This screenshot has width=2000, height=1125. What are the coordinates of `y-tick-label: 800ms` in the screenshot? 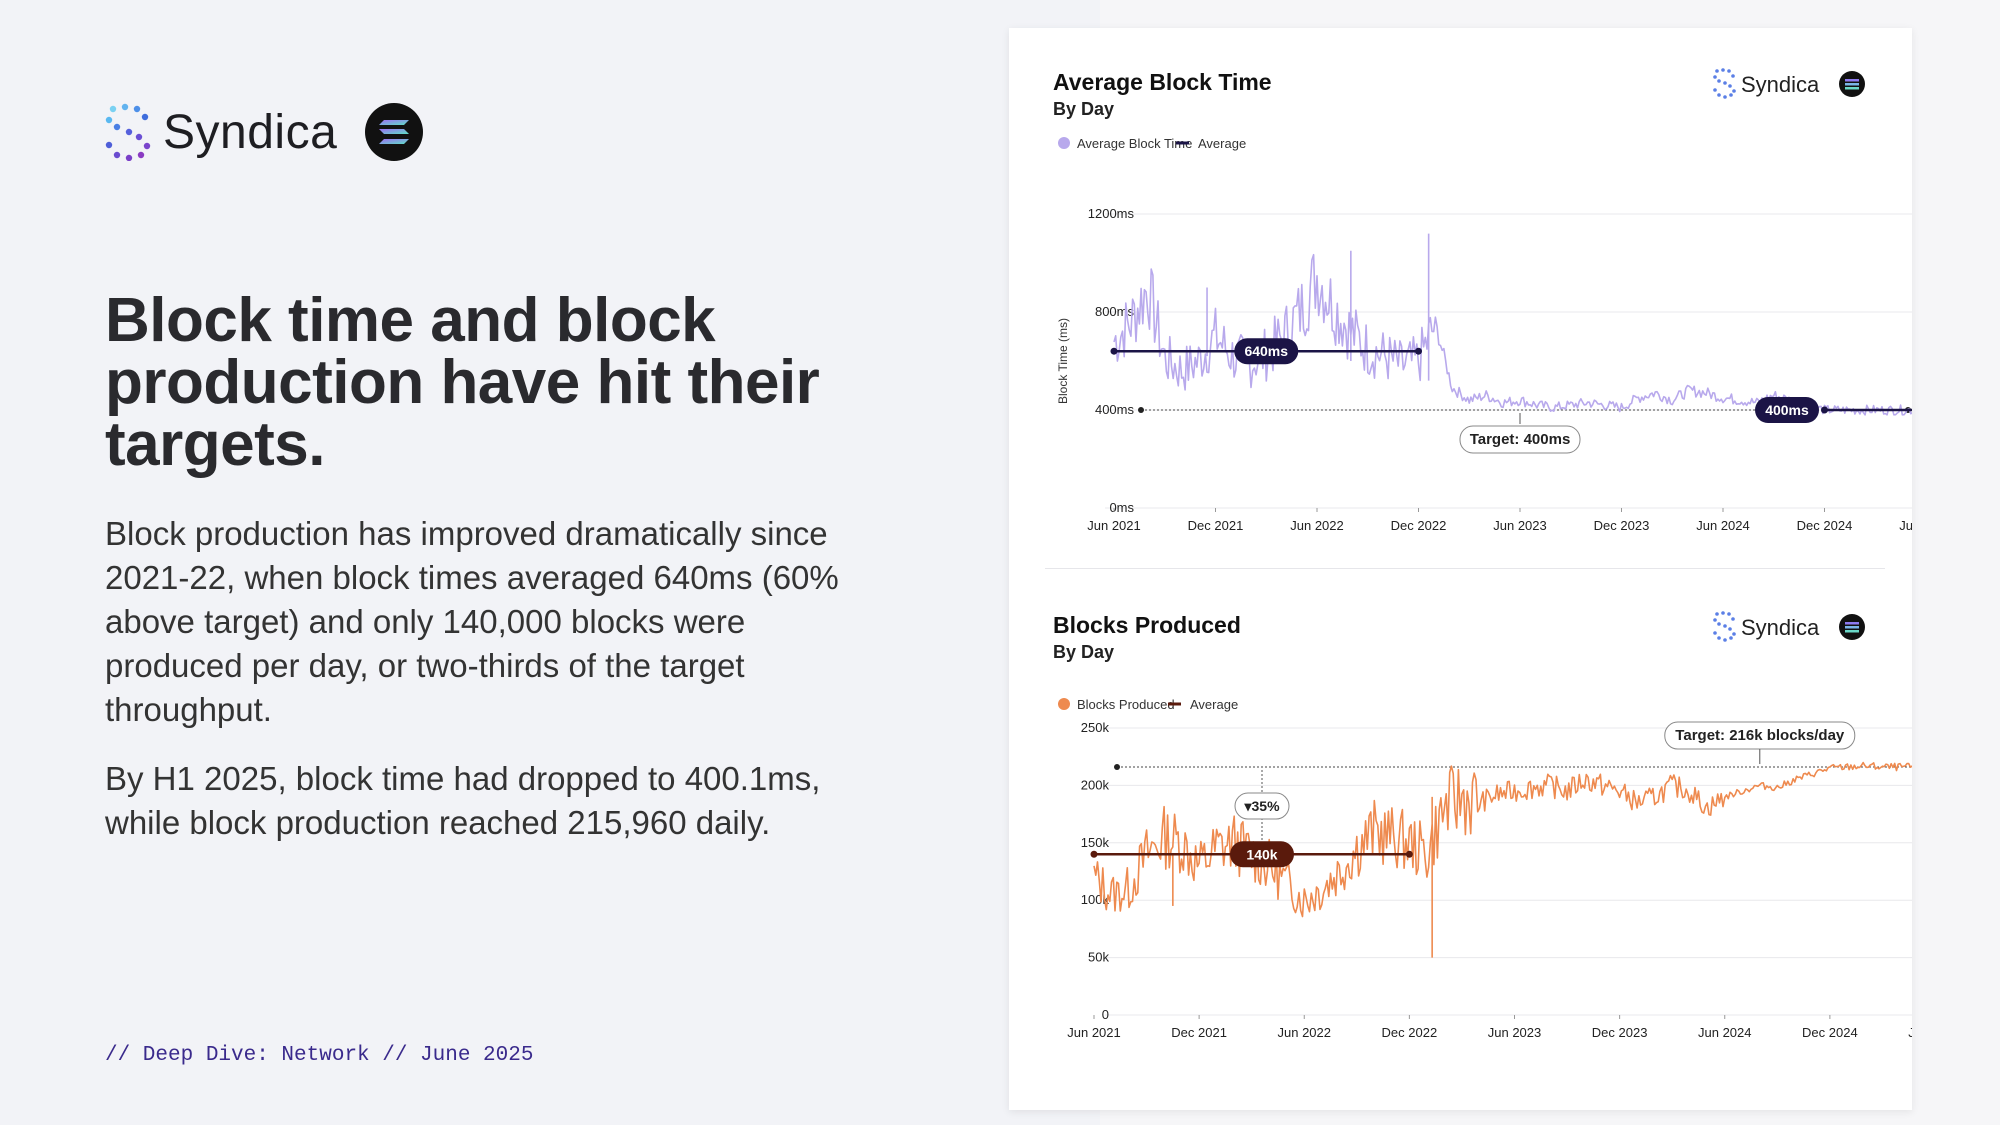 It's located at (1115, 311).